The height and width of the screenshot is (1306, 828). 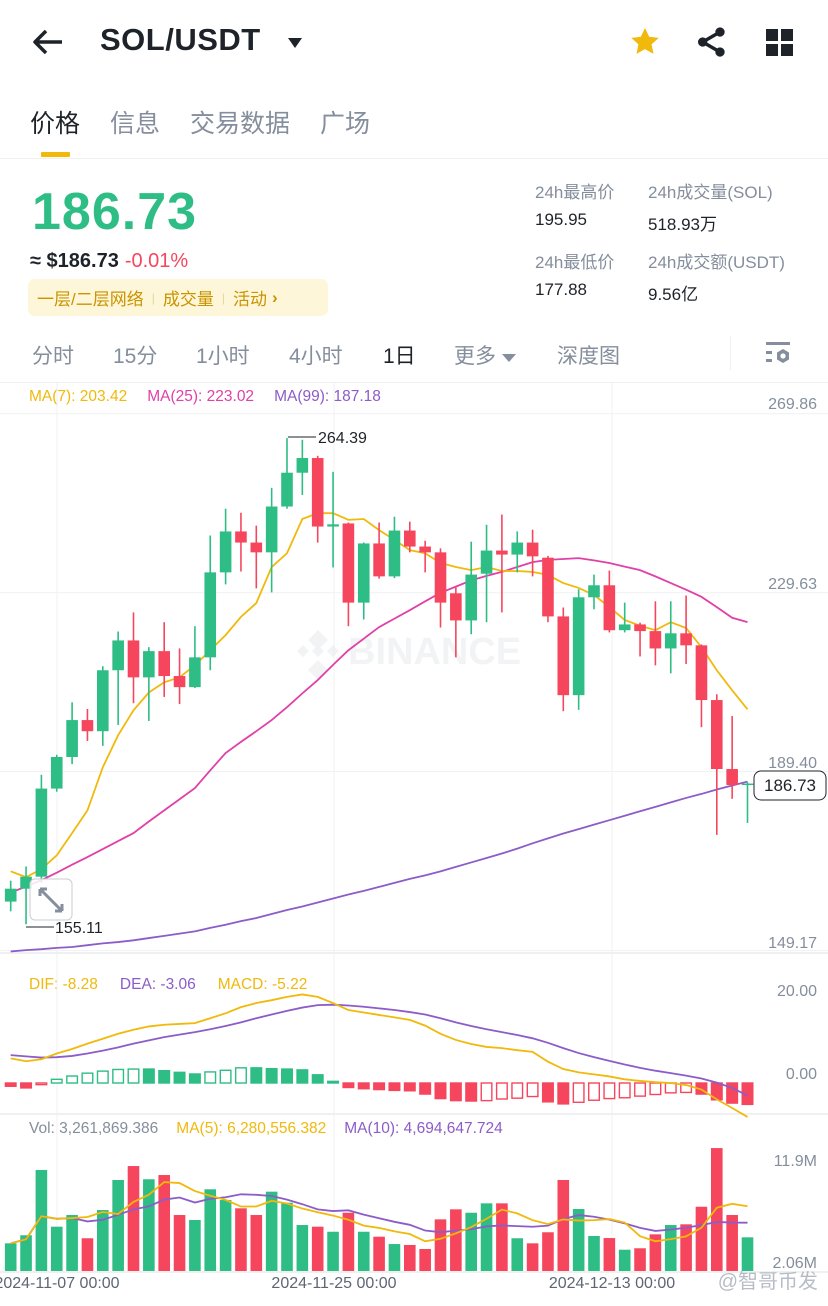 I want to click on tab-square: 广场, so click(x=345, y=124).